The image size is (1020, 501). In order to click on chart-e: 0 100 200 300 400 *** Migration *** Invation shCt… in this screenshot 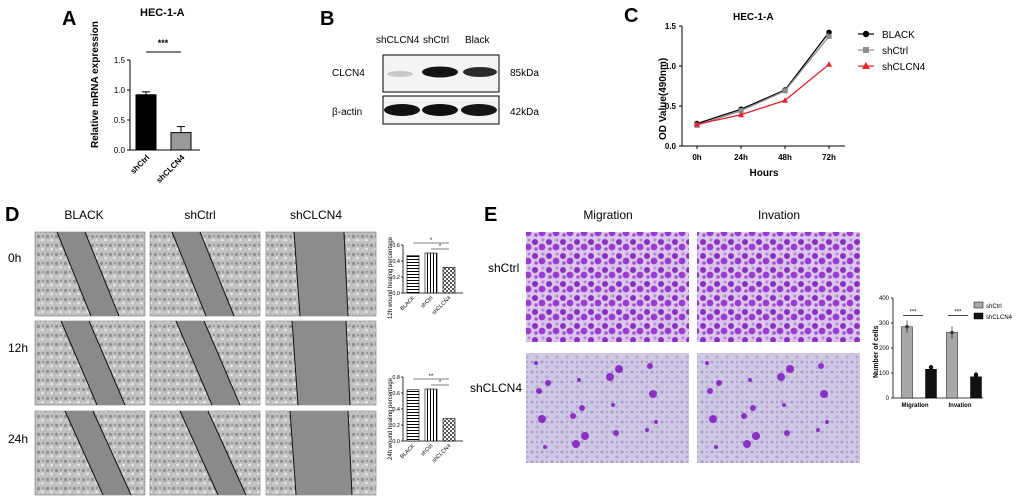, I will do `click(946, 352)`.